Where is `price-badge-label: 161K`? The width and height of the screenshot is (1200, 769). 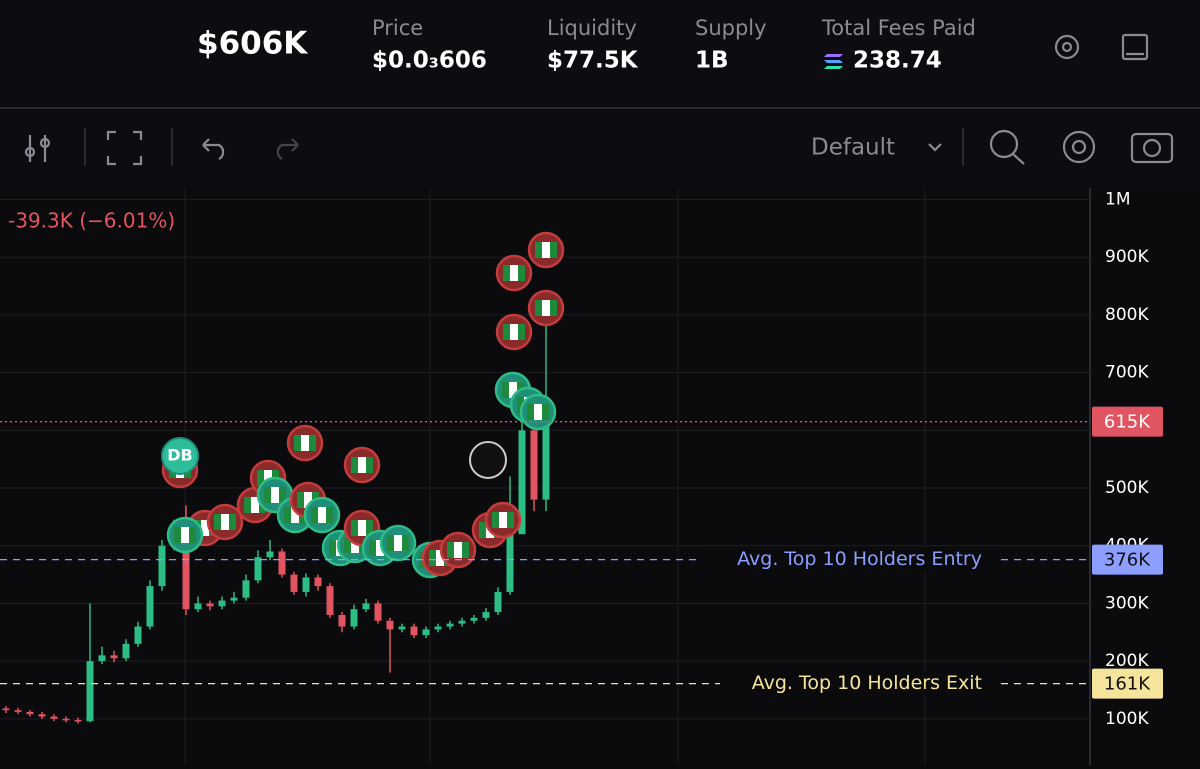 price-badge-label: 161K is located at coordinates (1127, 684).